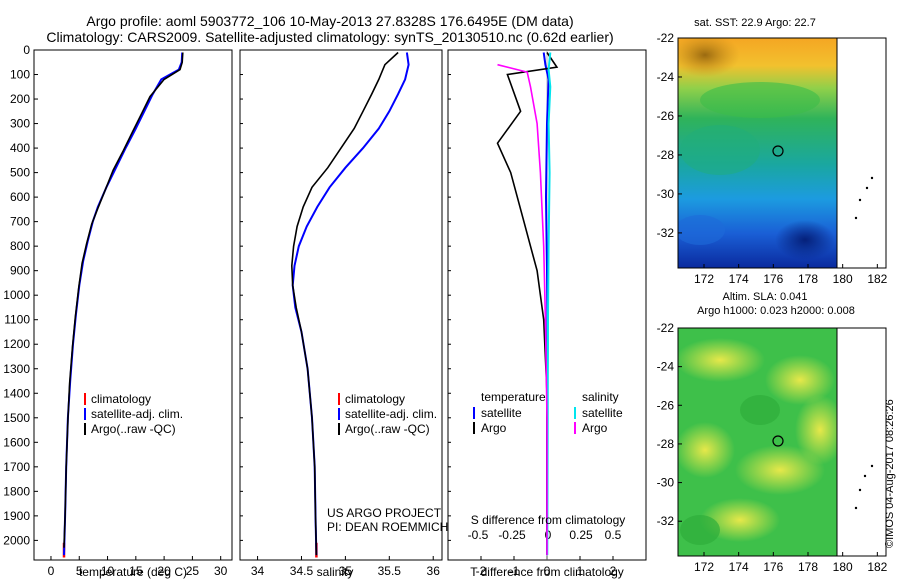 Image resolution: width=900 pixels, height=580 pixels. Describe the element at coordinates (434, 571) in the screenshot. I see `salinity-x-tick-label: 36` at that location.